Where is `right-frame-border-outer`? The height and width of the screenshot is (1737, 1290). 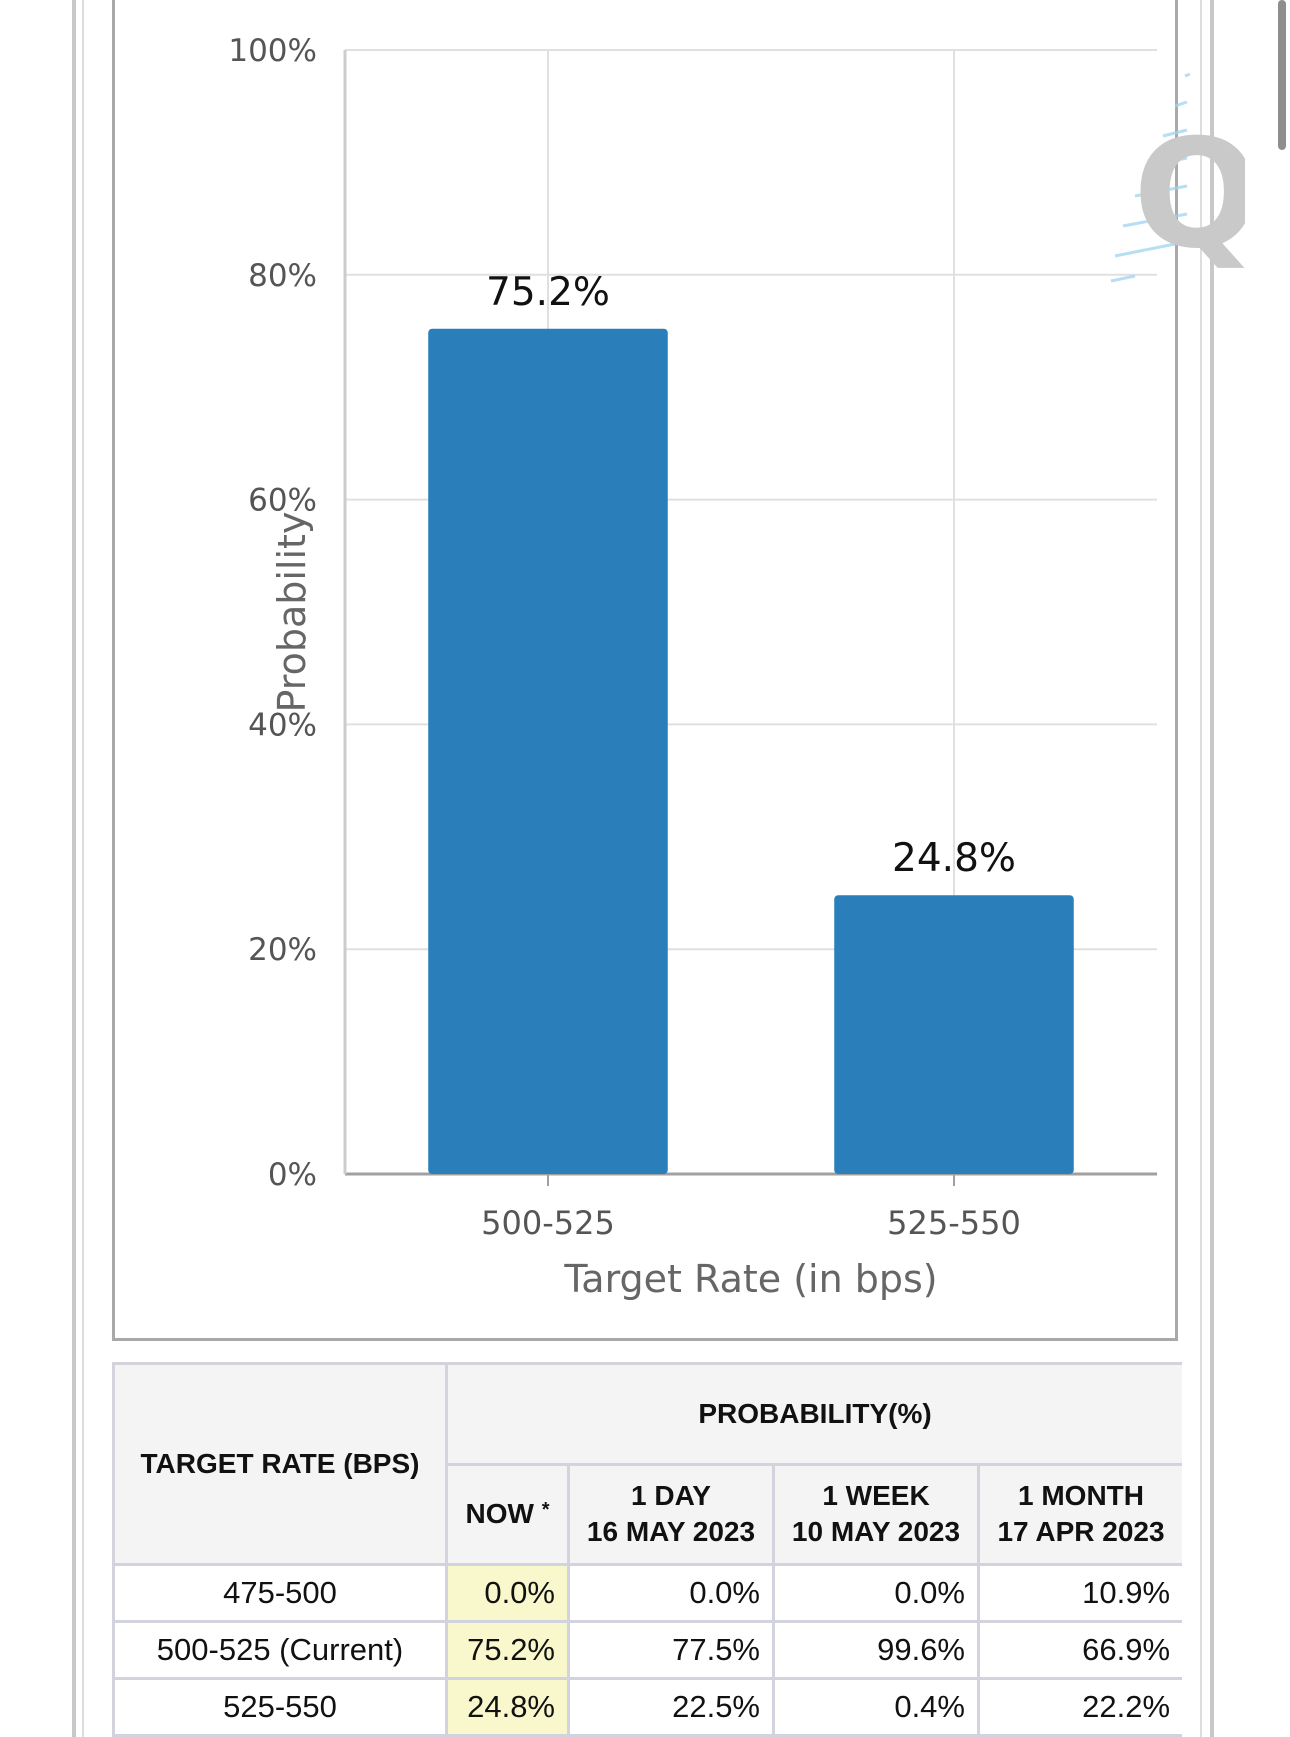 right-frame-border-outer is located at coordinates (1212, 868).